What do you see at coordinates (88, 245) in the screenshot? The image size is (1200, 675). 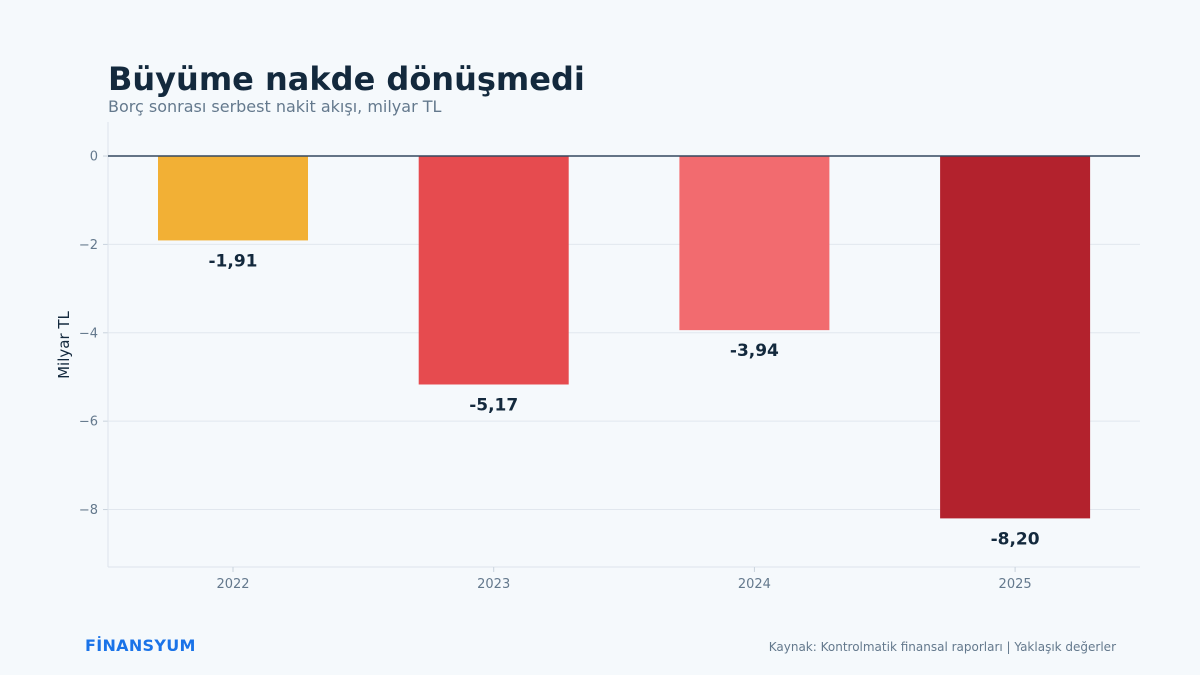 I see `y-tick-label: −2` at bounding box center [88, 245].